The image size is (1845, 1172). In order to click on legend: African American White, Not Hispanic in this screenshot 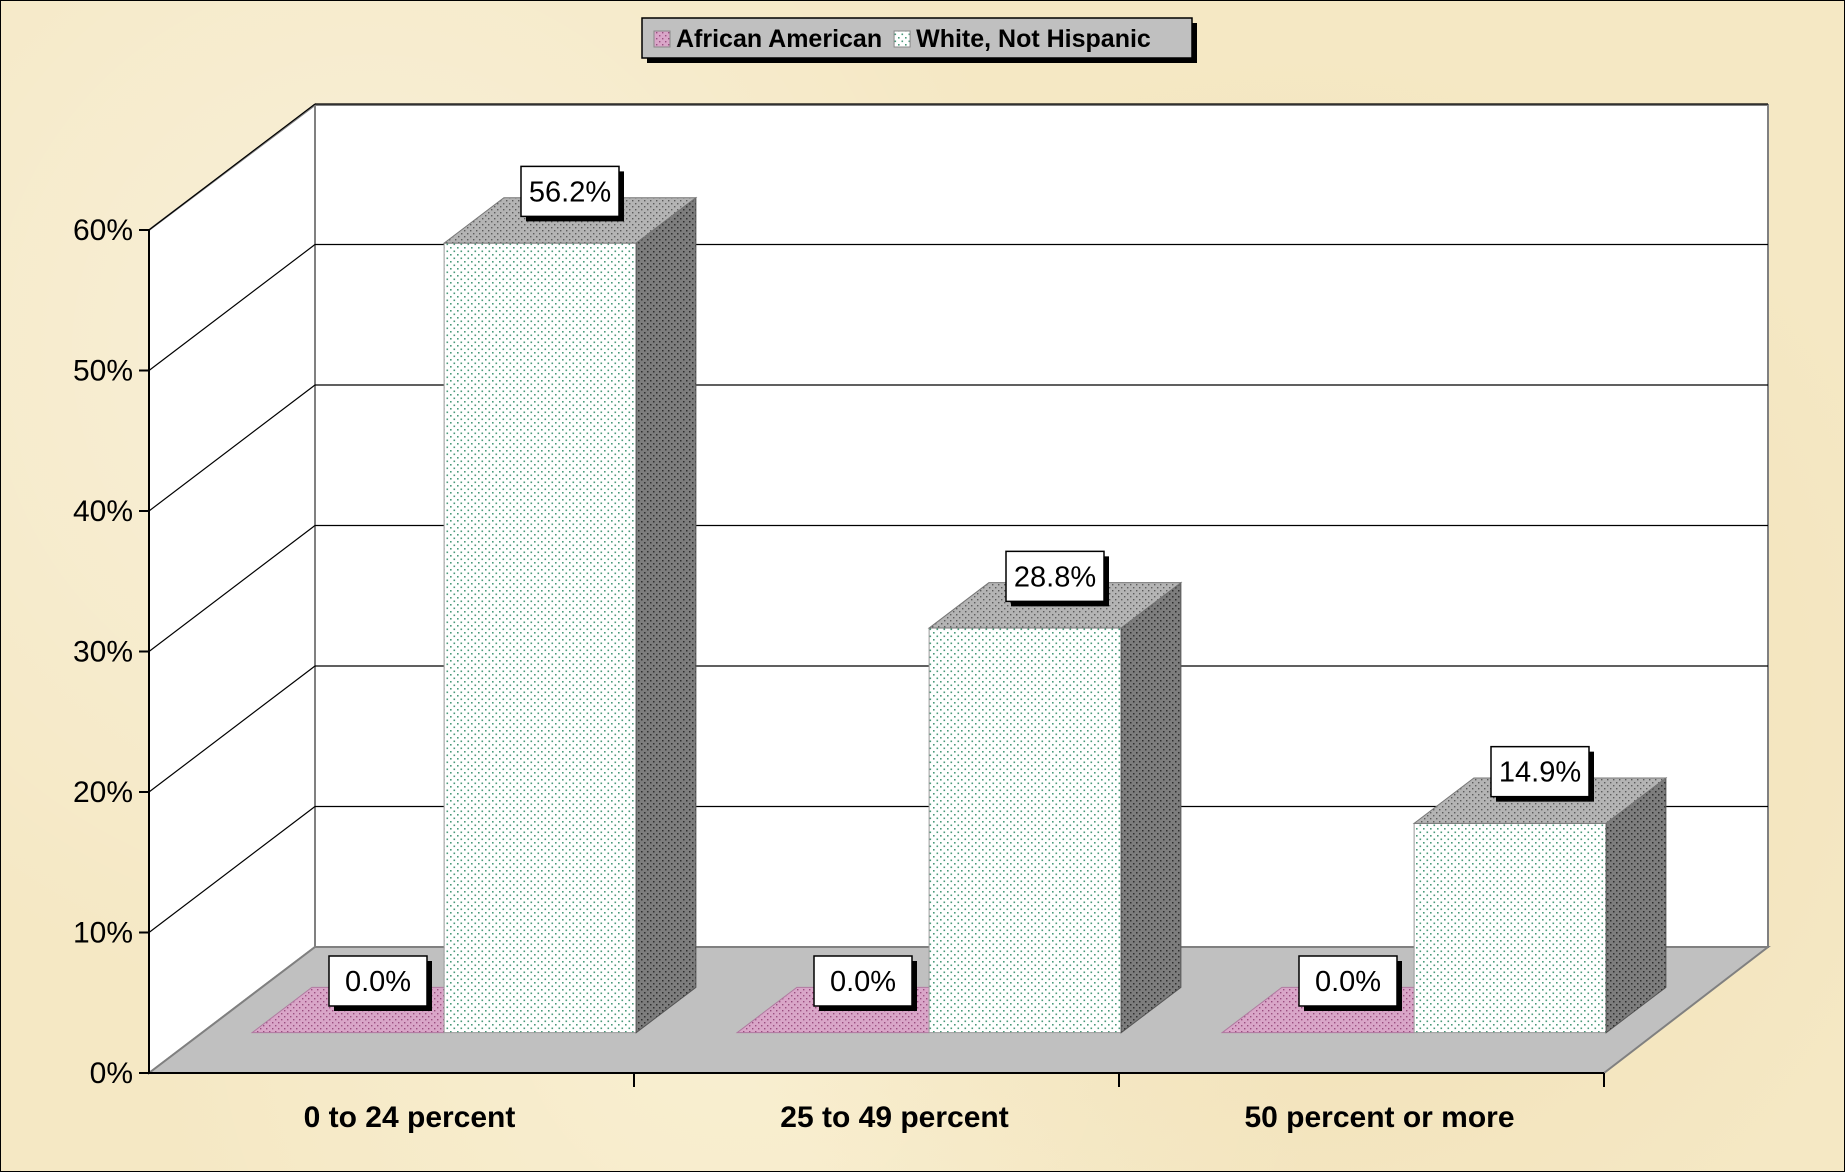, I will do `click(919, 40)`.